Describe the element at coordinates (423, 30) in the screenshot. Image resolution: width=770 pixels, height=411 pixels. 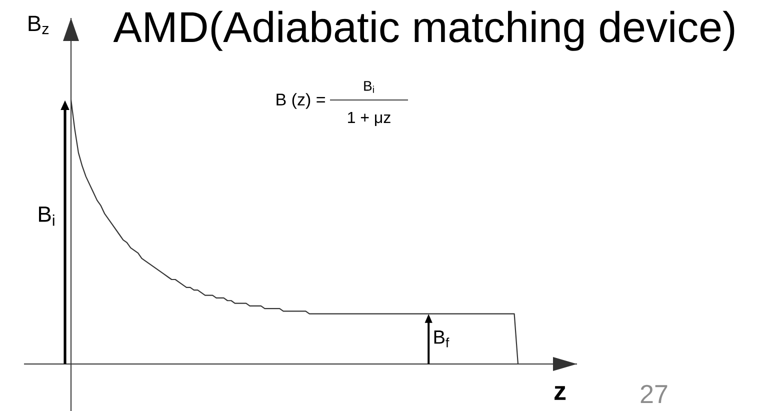
I see `chart-title: AMD(Adiabatic matching device)` at that location.